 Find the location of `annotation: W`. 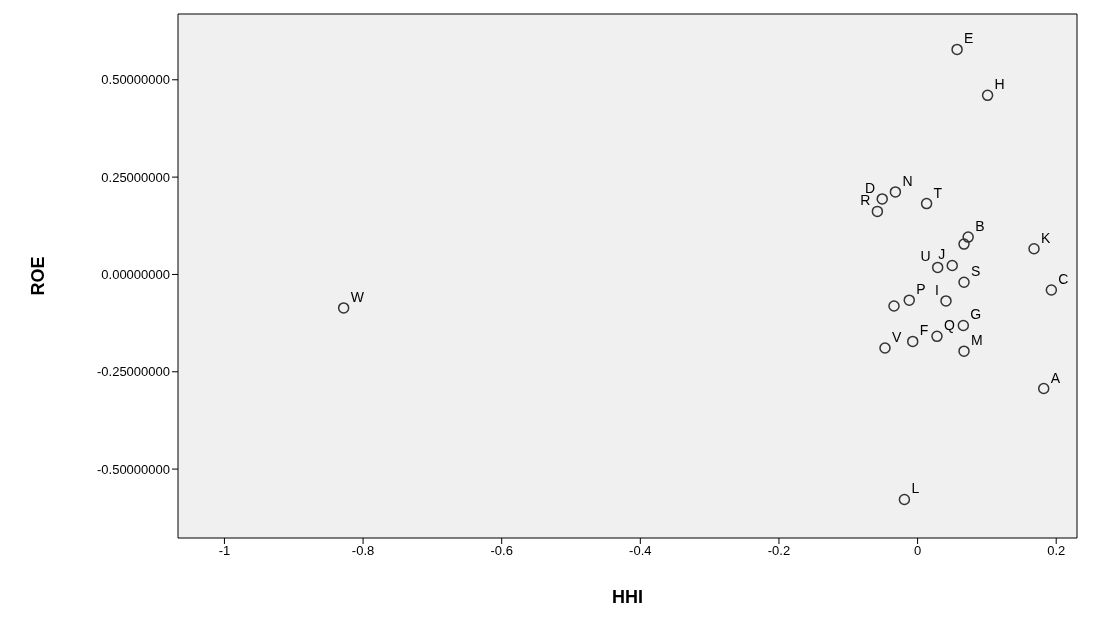

annotation: W is located at coordinates (357, 296).